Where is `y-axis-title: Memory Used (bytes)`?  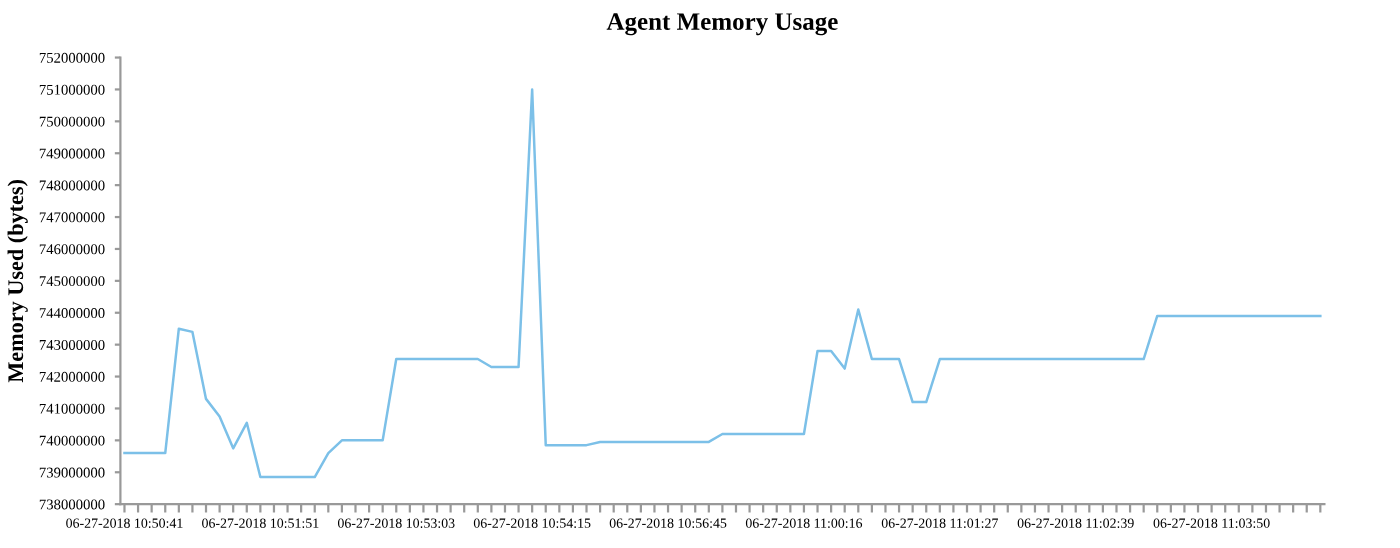
y-axis-title: Memory Used (bytes) is located at coordinates (17, 281).